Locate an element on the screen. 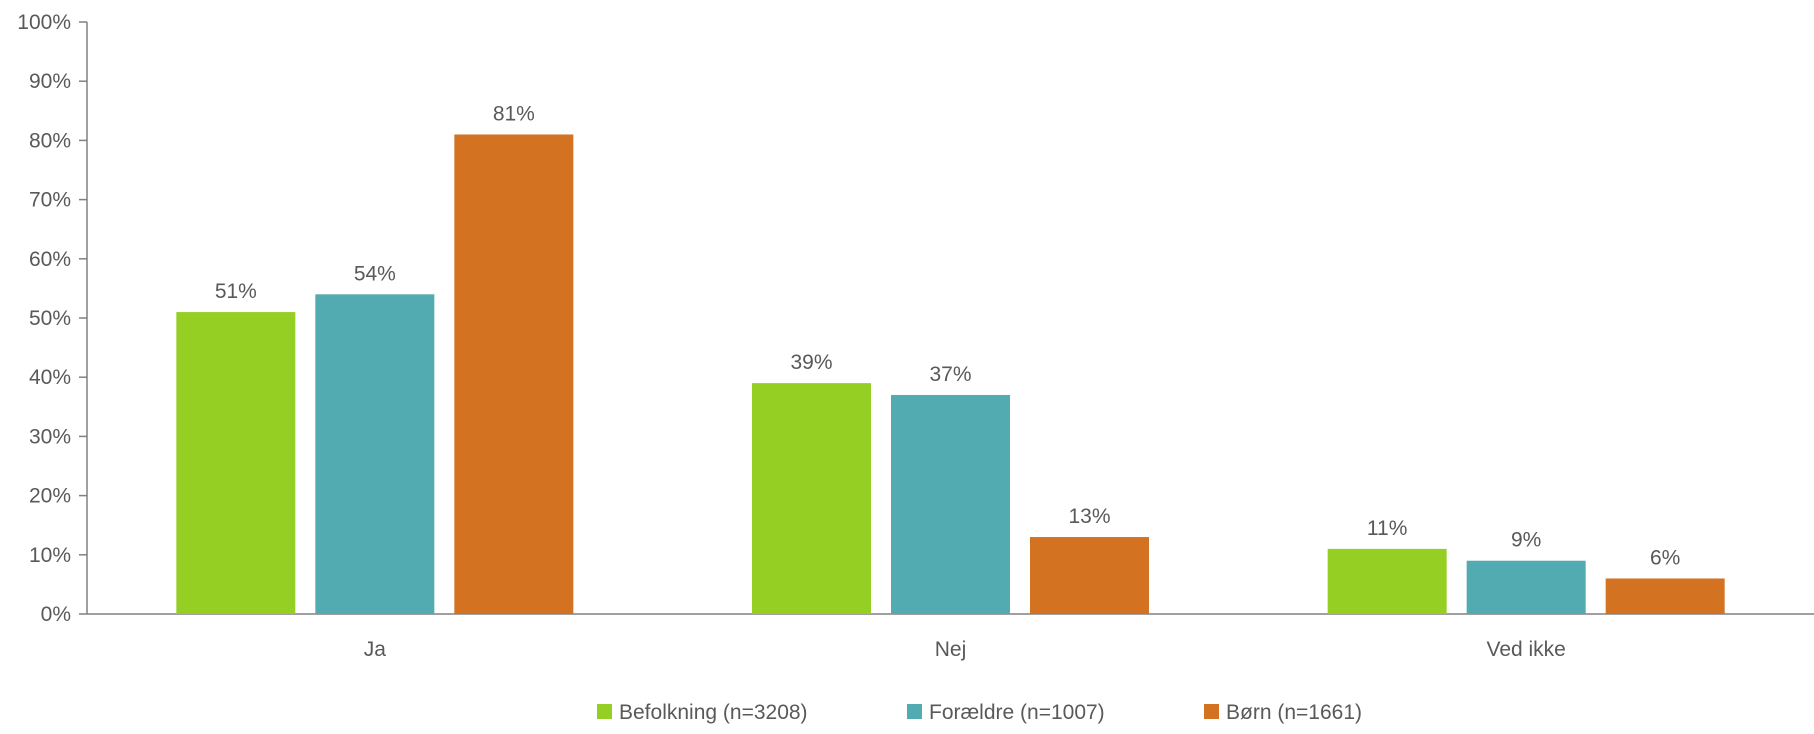  data-label: 6% is located at coordinates (1665, 557).